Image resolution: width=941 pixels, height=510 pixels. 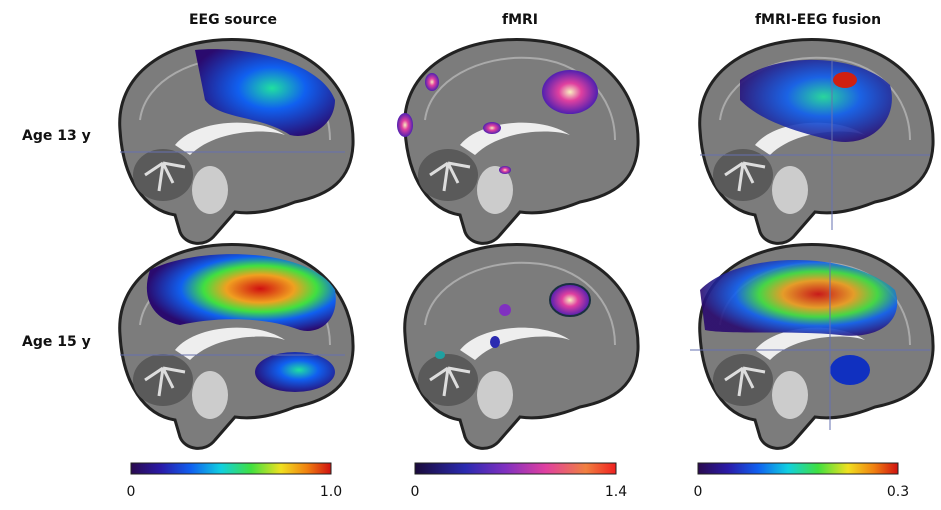 What do you see at coordinates (616, 492) in the screenshot?
I see `colorbar-max: 1.4` at bounding box center [616, 492].